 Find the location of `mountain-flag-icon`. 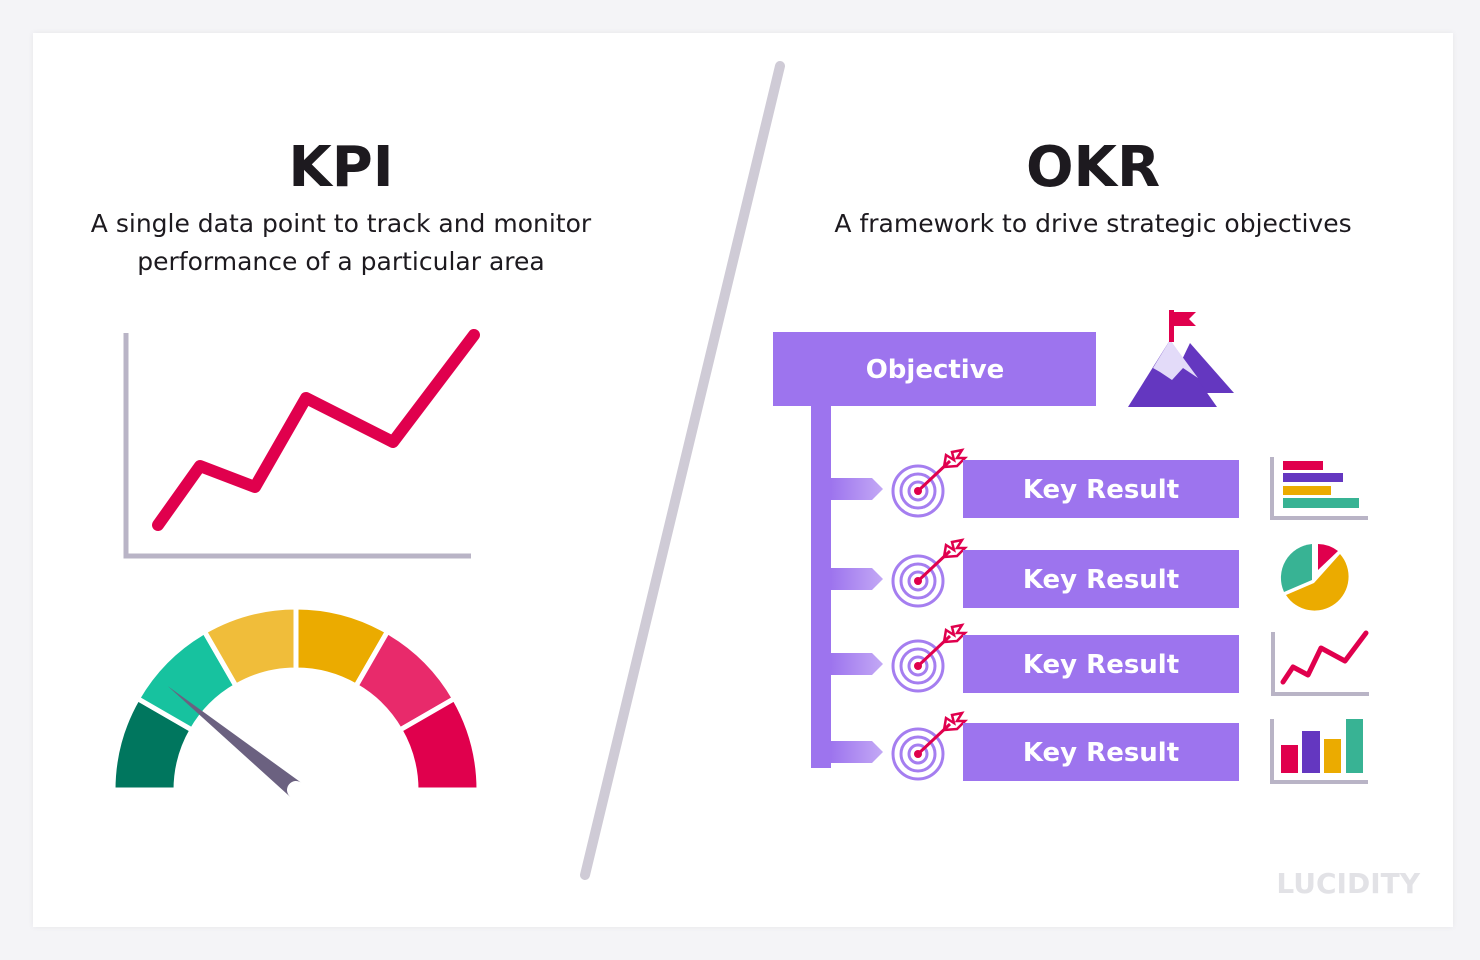

mountain-flag-icon is located at coordinates (1181, 358).